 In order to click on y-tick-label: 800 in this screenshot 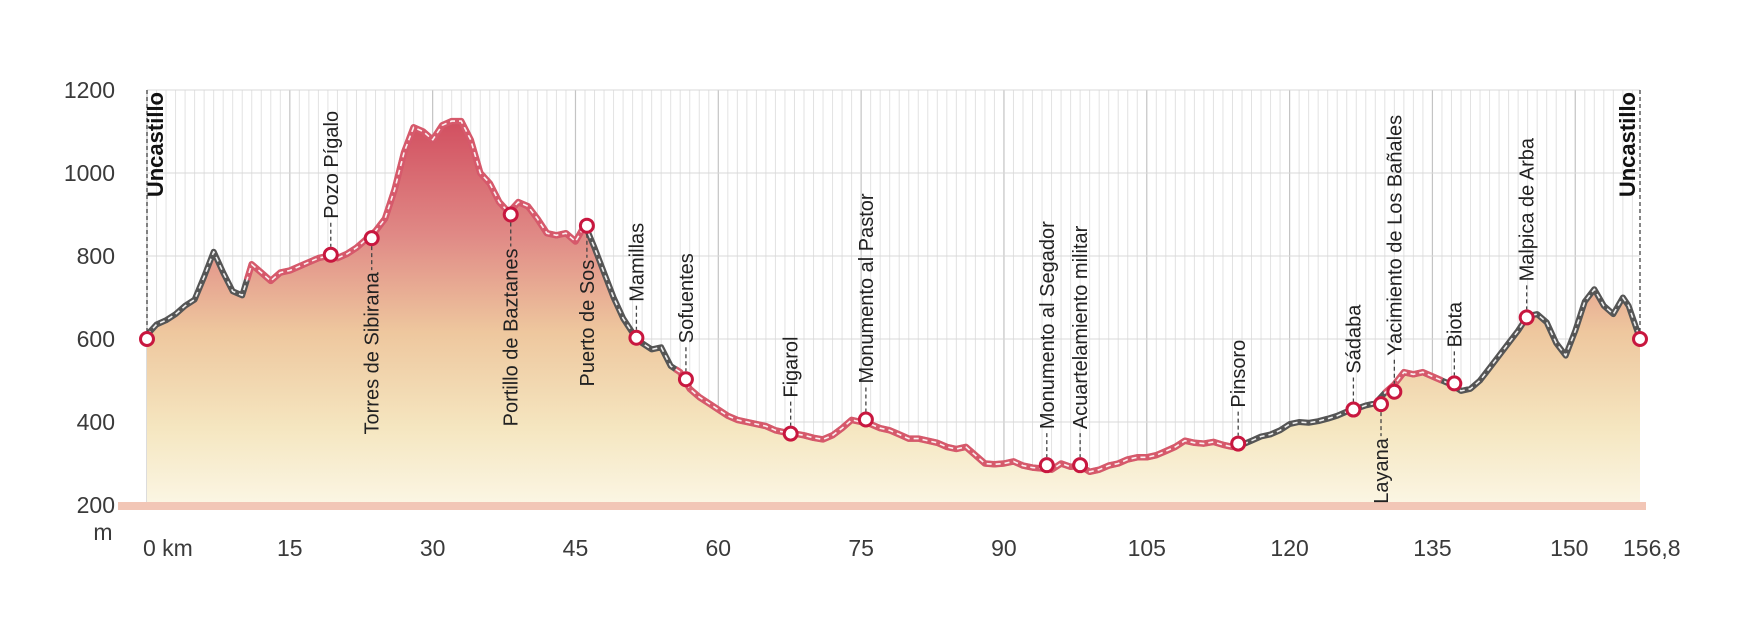, I will do `click(96, 256)`.